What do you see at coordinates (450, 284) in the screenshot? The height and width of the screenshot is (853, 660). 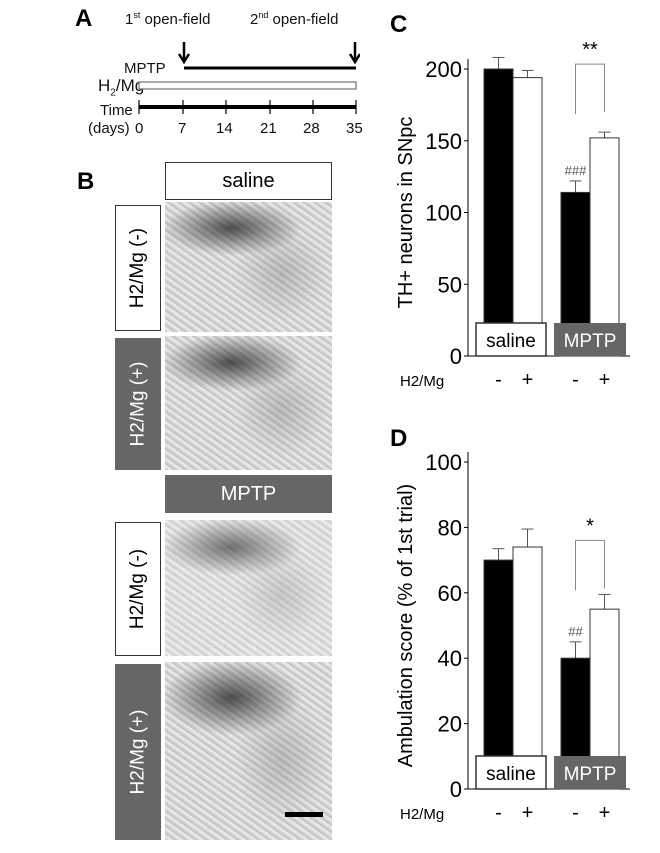 I see `y-tick-label: 50` at bounding box center [450, 284].